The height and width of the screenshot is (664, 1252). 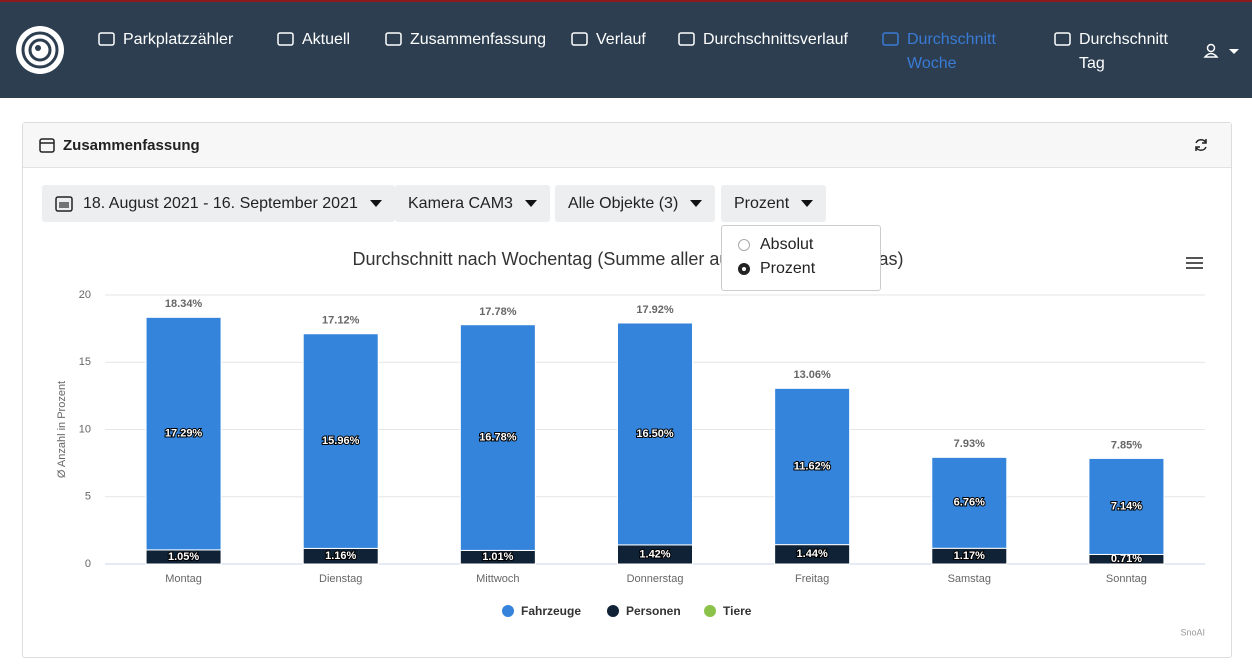 I want to click on value-label: 7.14%, so click(x=1126, y=506).